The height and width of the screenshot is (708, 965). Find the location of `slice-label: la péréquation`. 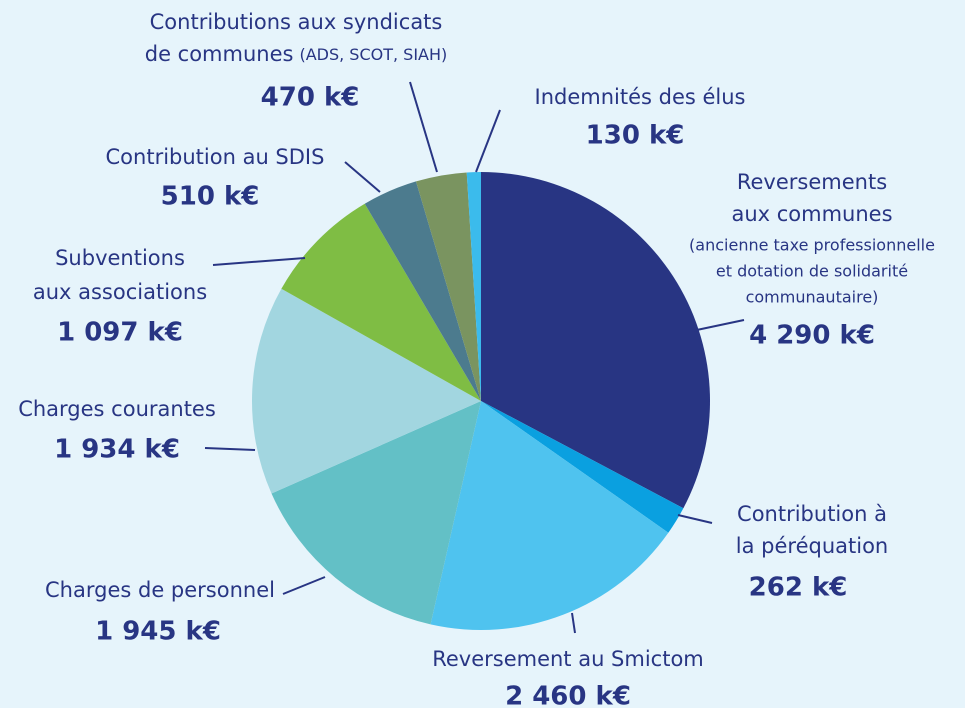

slice-label: la péréquation is located at coordinates (812, 546).